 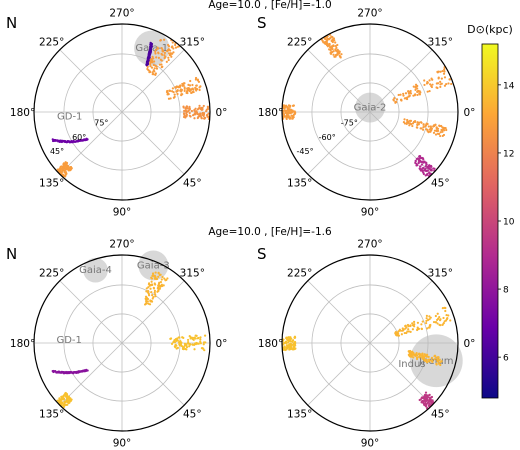 What do you see at coordinates (262, 254) in the screenshot?
I see `hemisphere-label: S` at bounding box center [262, 254].